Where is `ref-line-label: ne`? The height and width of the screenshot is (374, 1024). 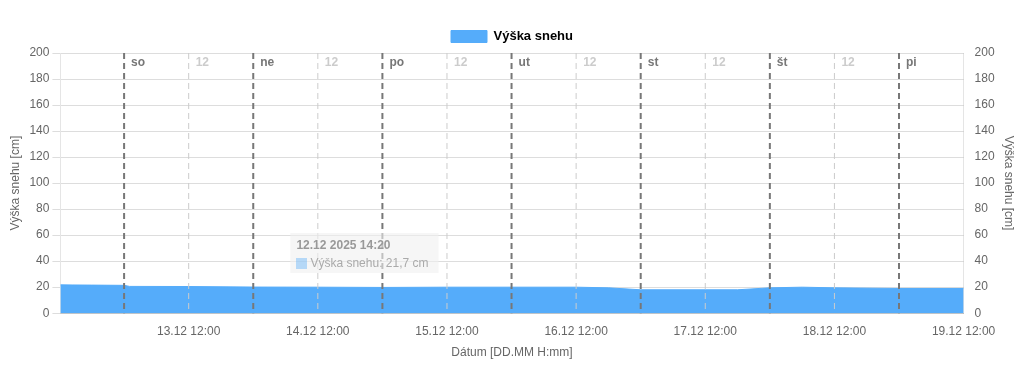 ref-line-label: ne is located at coordinates (267, 62).